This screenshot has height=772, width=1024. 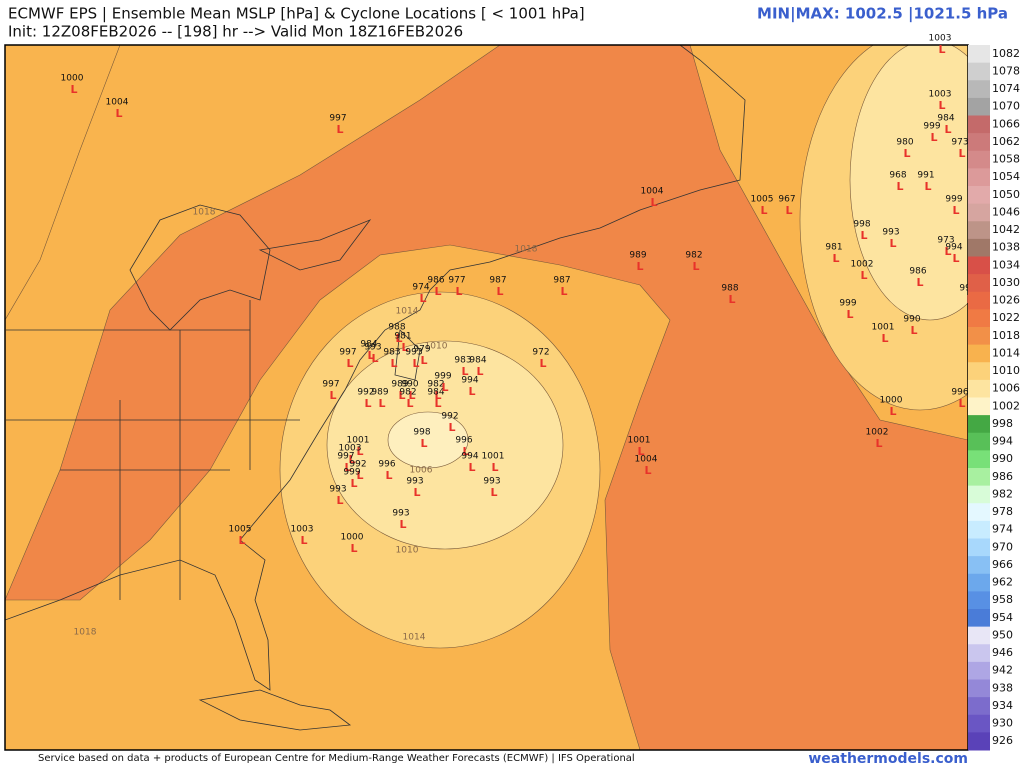 What do you see at coordinates (1002, 652) in the screenshot?
I see `colorbar-label: 946` at bounding box center [1002, 652].